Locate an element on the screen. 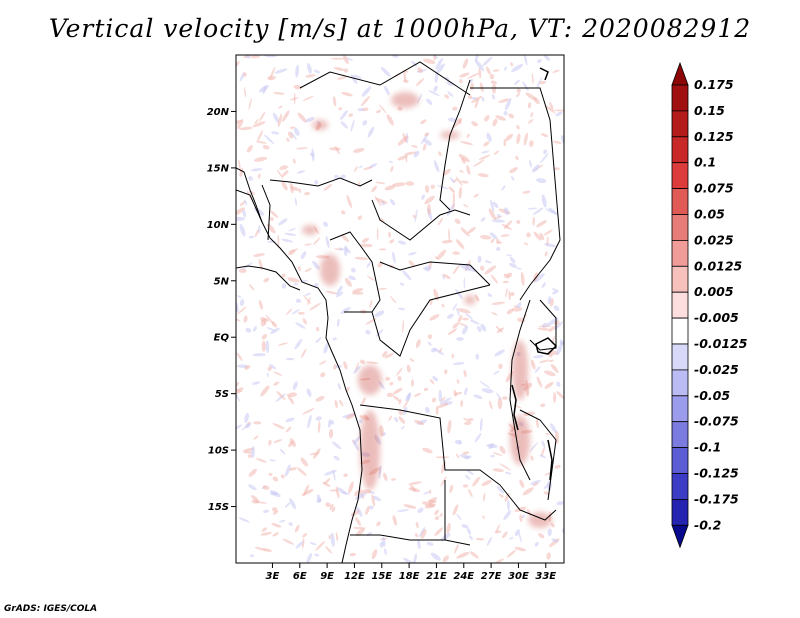 The height and width of the screenshot is (618, 800). updraft-band is located at coordinates (370, 450).